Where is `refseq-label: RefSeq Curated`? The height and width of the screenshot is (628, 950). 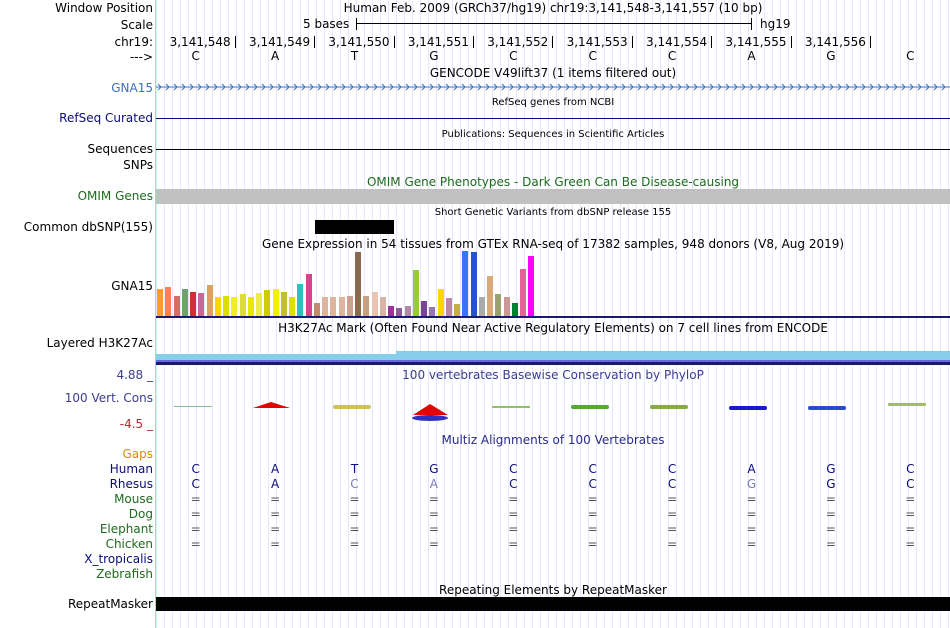
refseq-label: RefSeq Curated is located at coordinates (106, 118).